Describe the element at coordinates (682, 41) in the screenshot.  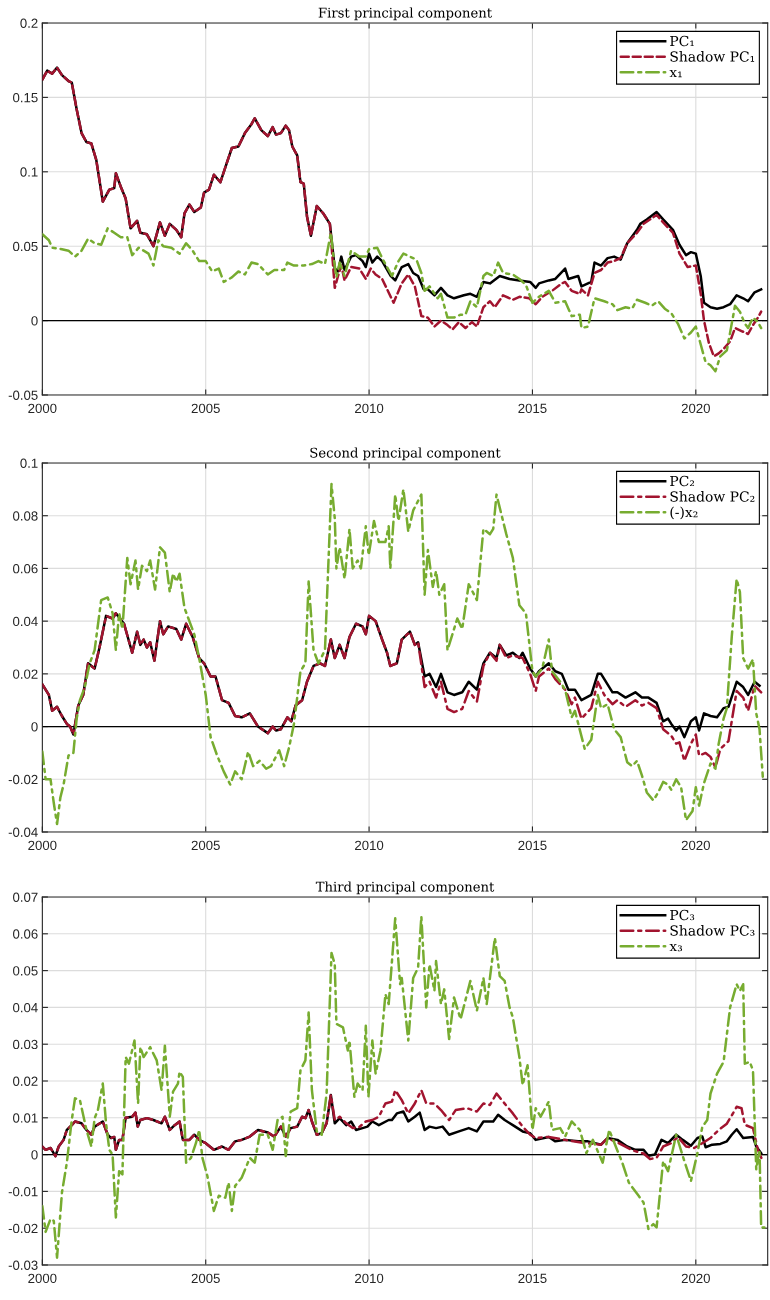
I see `legend-label: PC₁` at that location.